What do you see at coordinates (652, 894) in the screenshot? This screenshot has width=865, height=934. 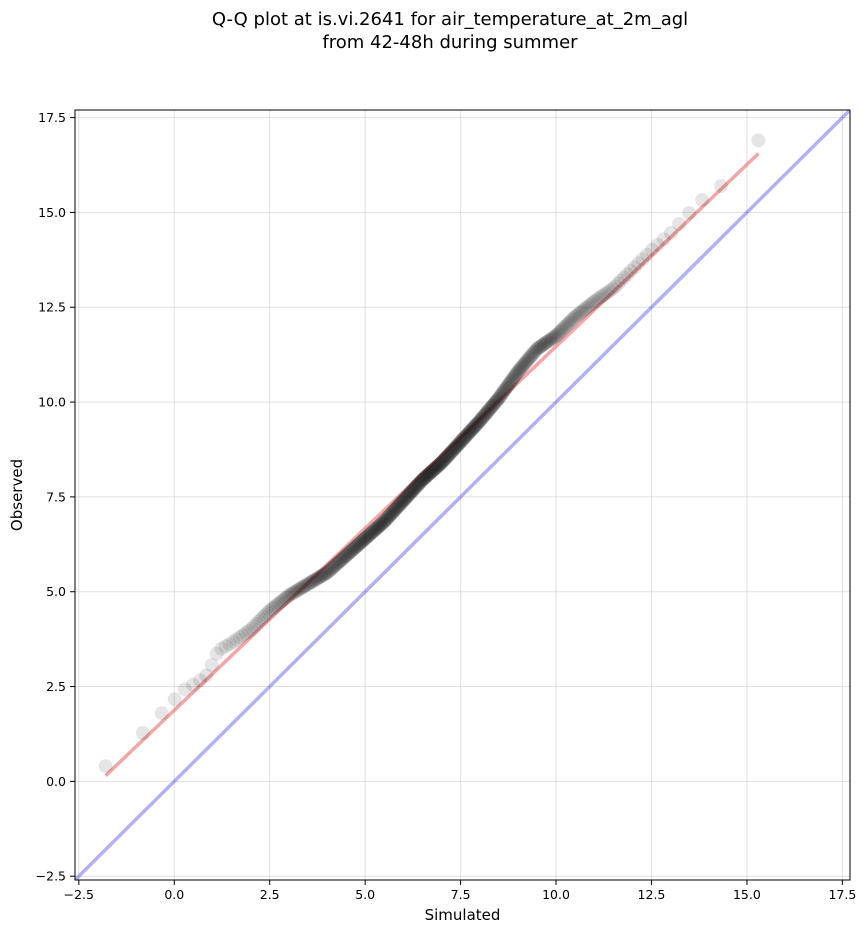 I see `x-tick-label: 12.5` at bounding box center [652, 894].